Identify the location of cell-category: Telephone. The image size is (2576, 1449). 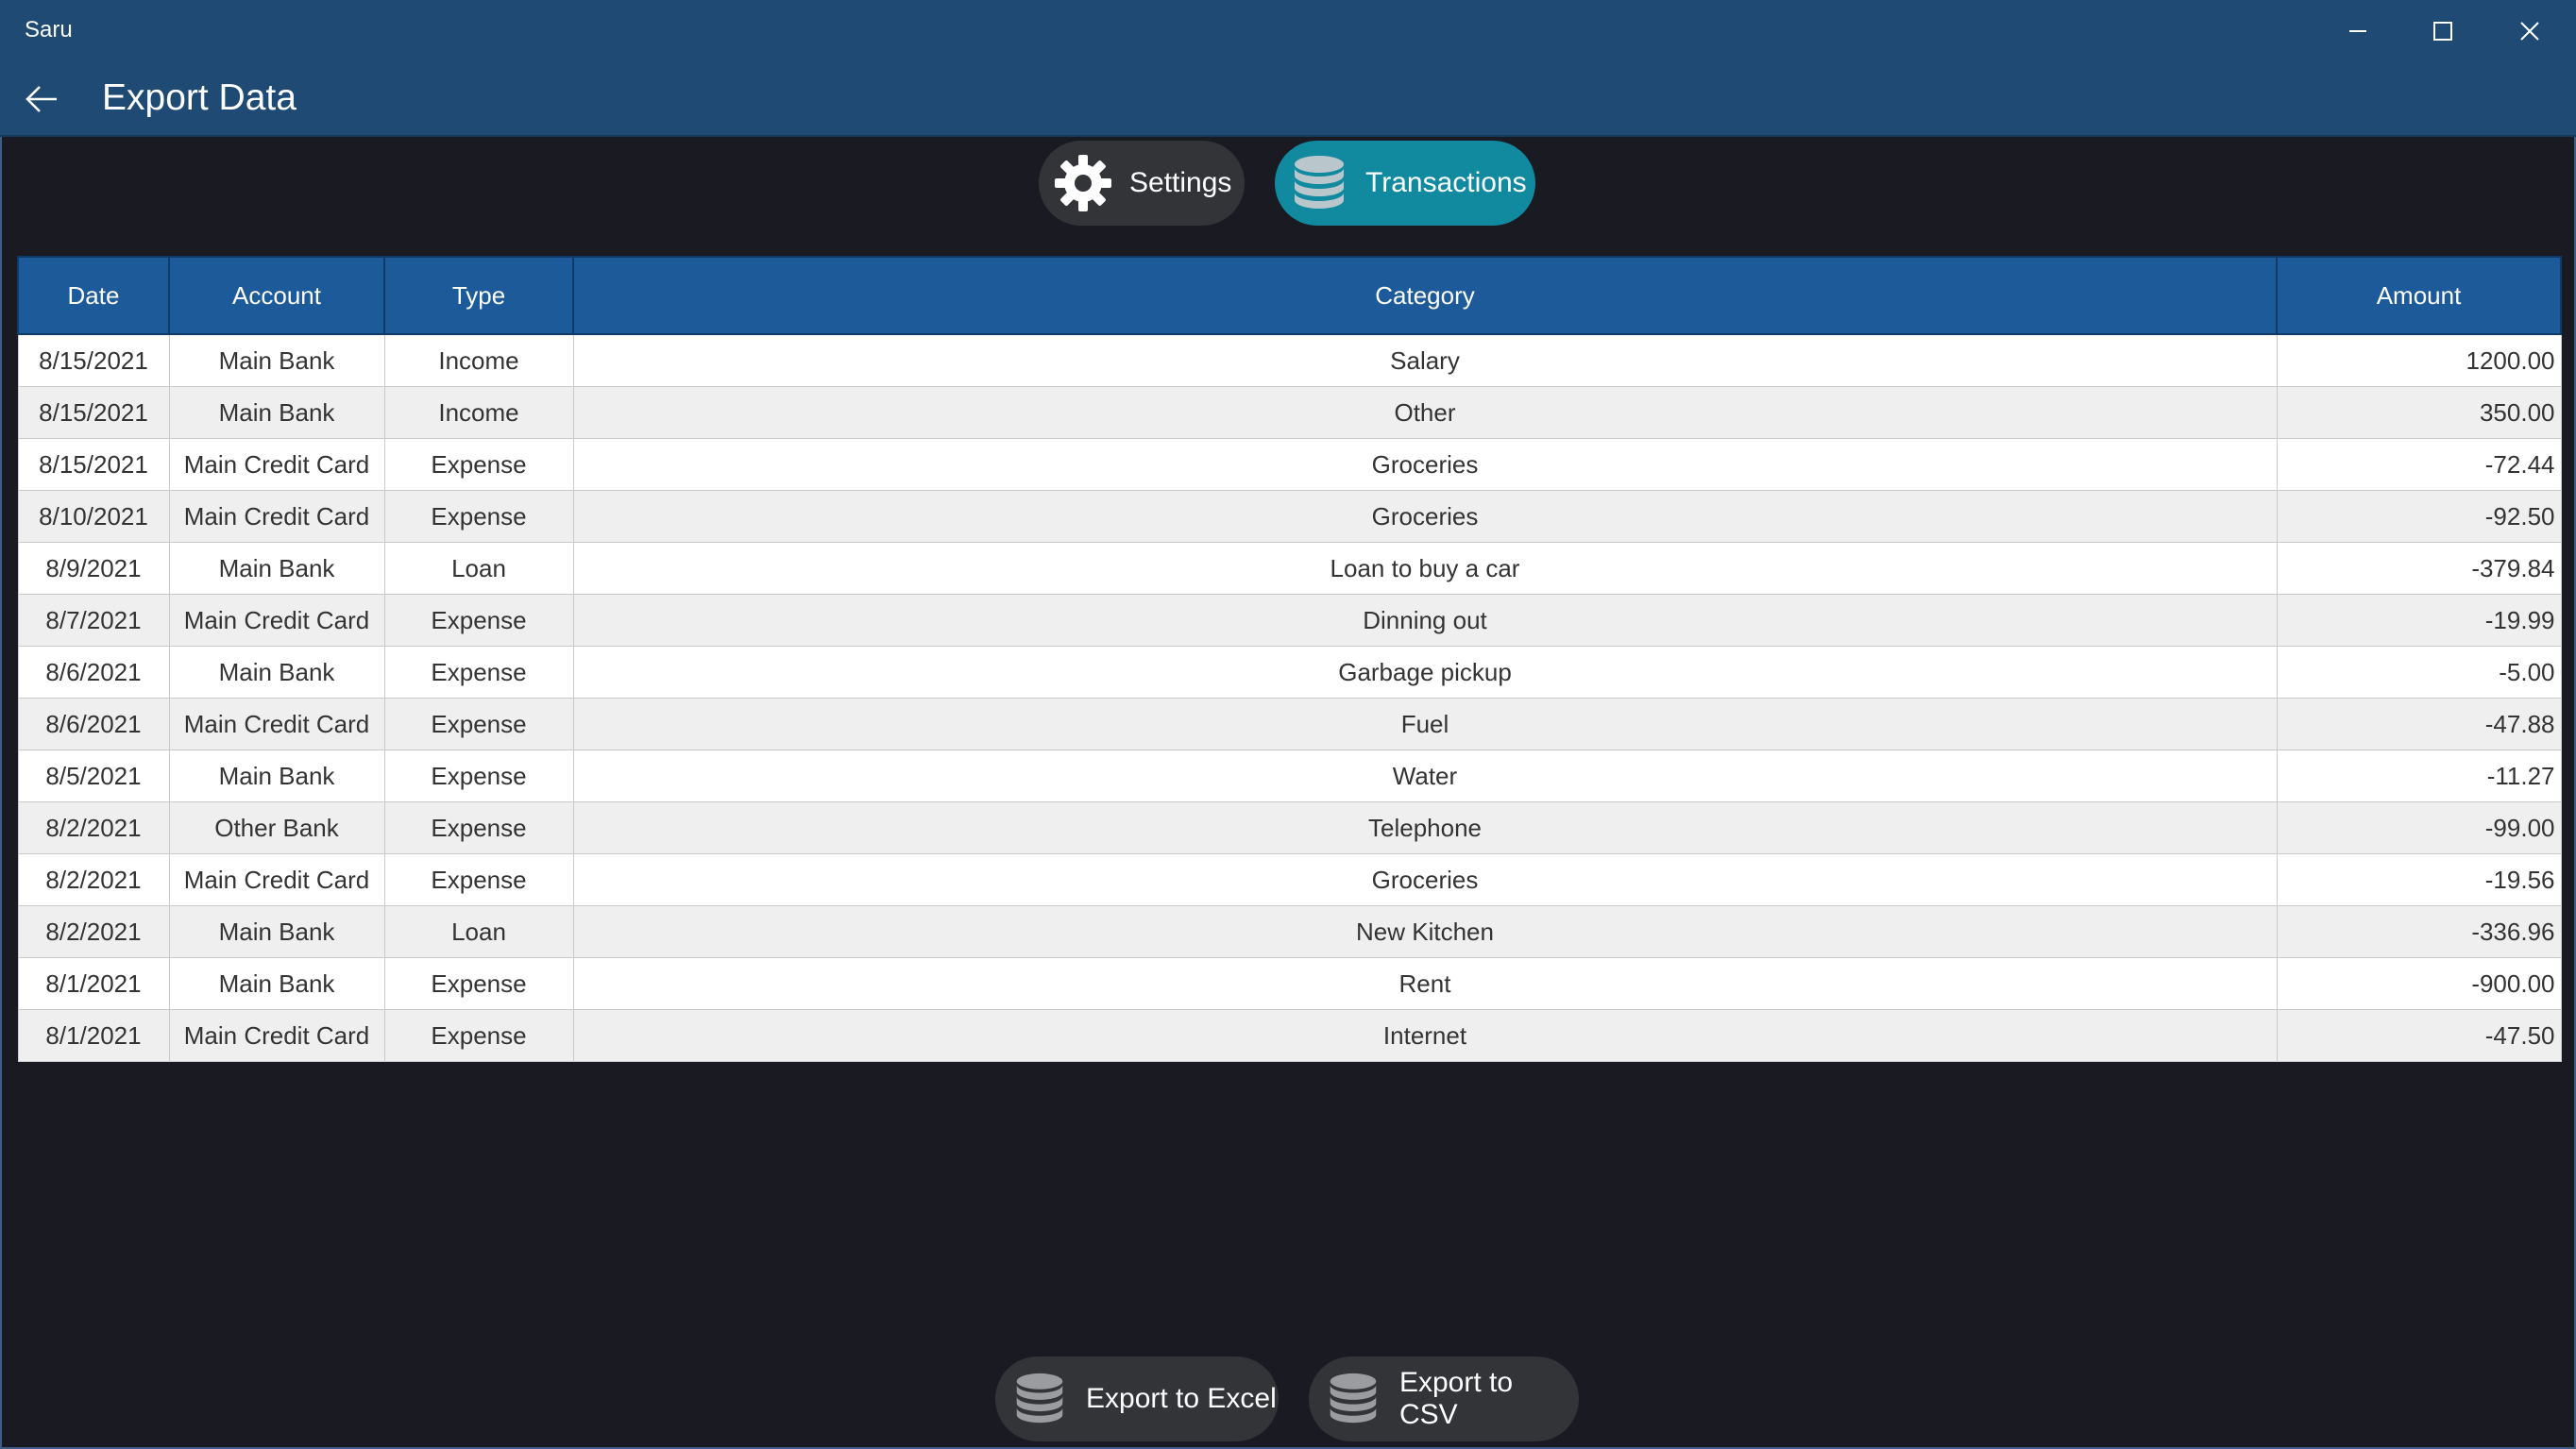
(1425, 827).